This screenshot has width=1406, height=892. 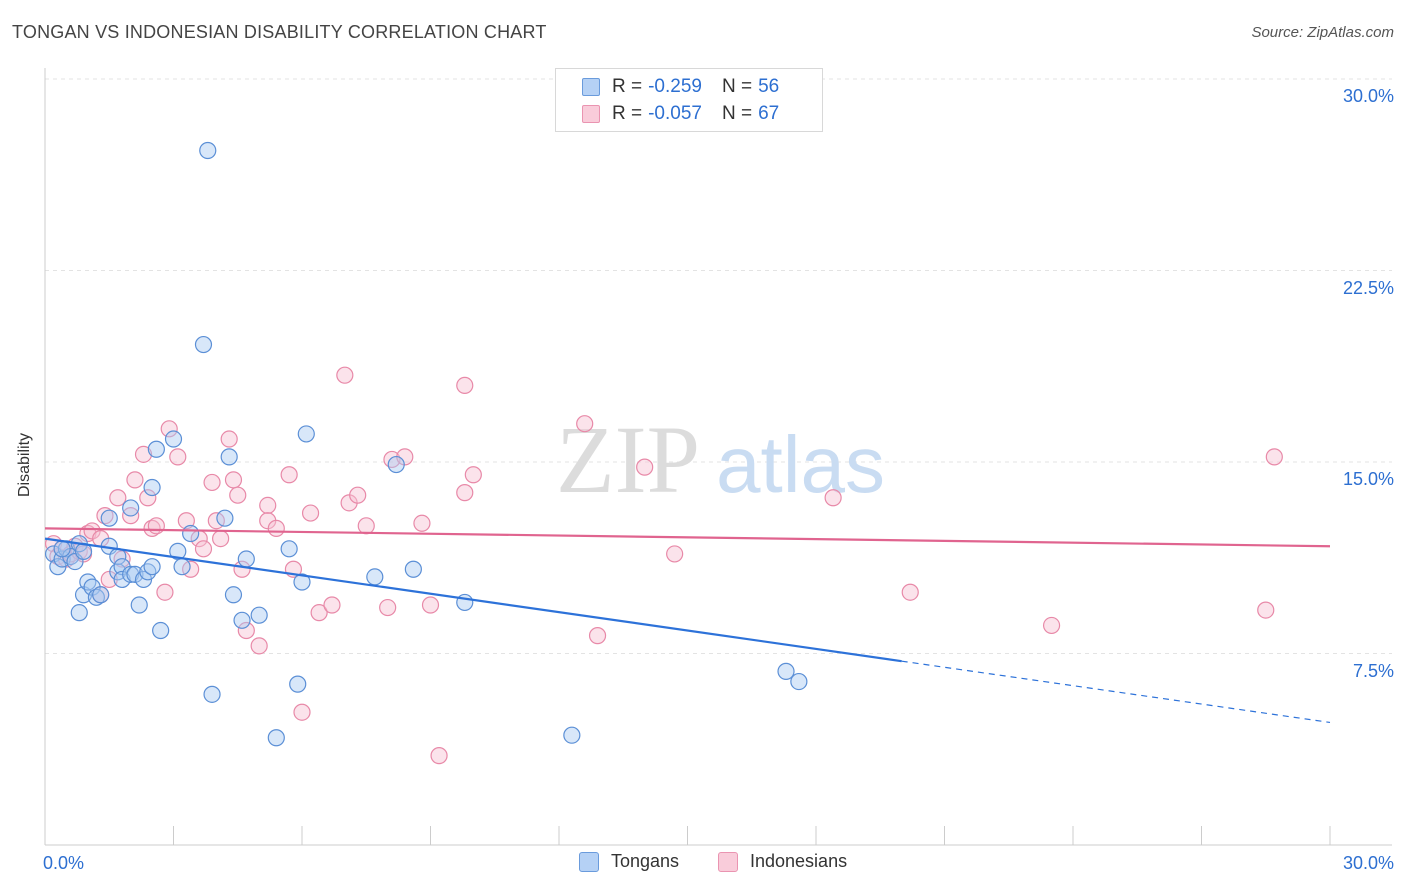 What do you see at coordinates (1368, 479) in the screenshot?
I see `y-tick-label: 15.0%` at bounding box center [1368, 479].